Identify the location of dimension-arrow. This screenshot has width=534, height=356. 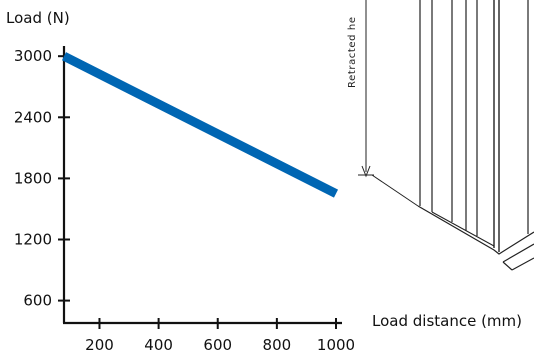
(366, 171).